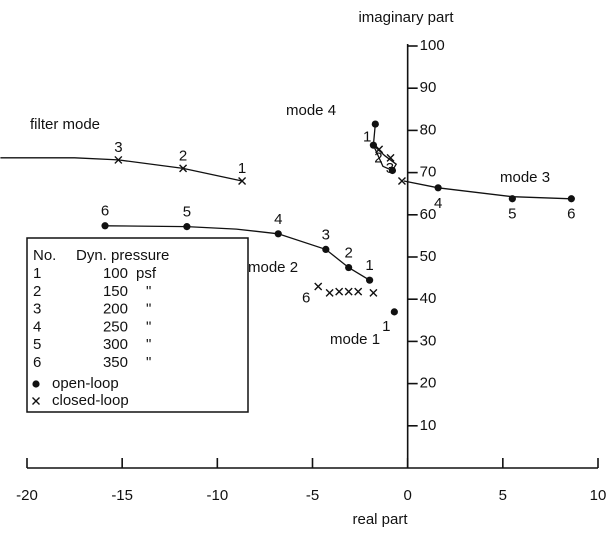  I want to click on annotation: filter mode, so click(65, 124).